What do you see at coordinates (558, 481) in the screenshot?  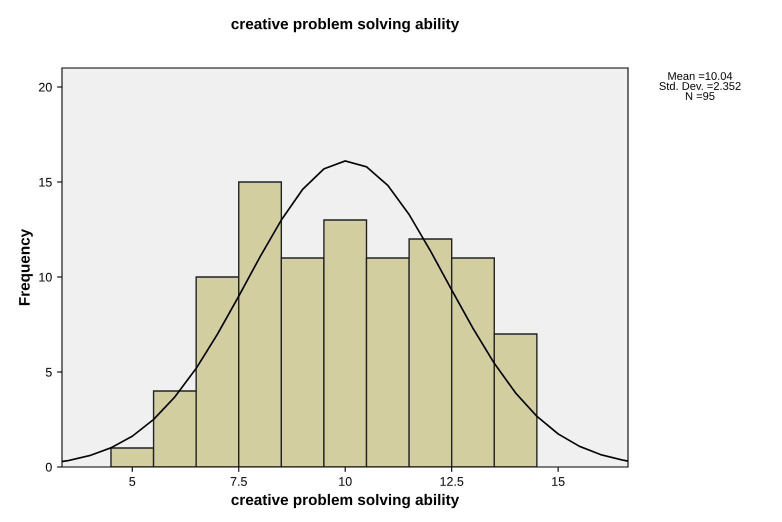 I see `x-tick-label: 15` at bounding box center [558, 481].